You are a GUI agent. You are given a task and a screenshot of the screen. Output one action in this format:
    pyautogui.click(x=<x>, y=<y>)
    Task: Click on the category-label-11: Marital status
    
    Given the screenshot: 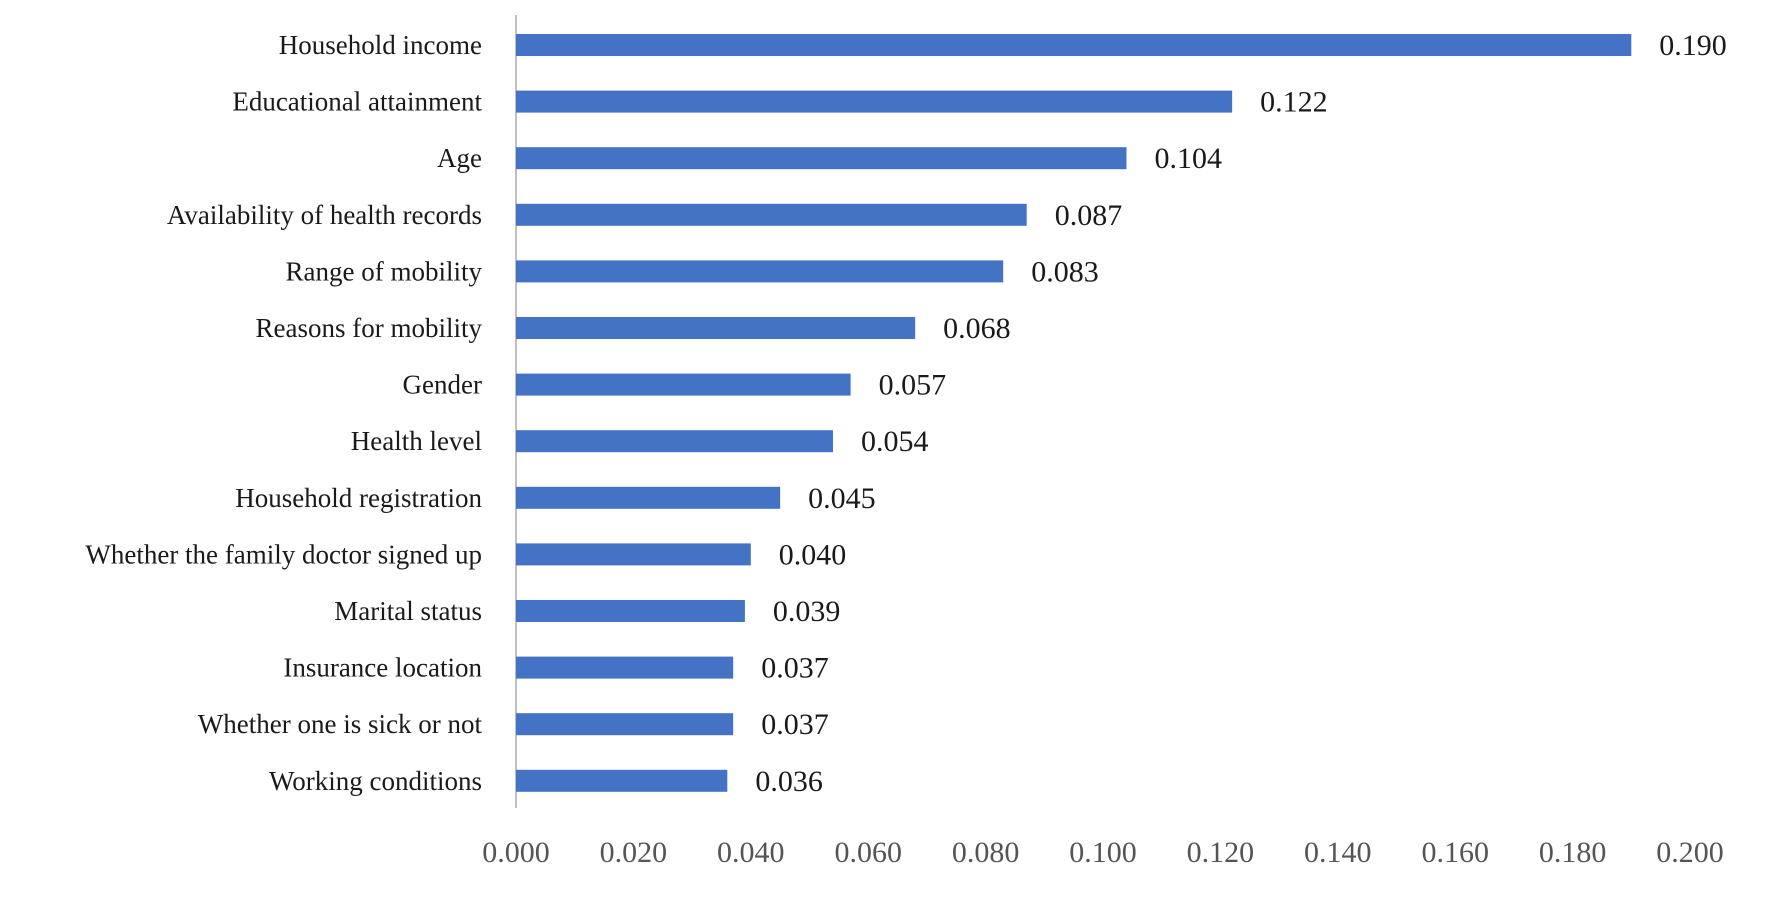 What is the action you would take?
    pyautogui.click(x=408, y=611)
    